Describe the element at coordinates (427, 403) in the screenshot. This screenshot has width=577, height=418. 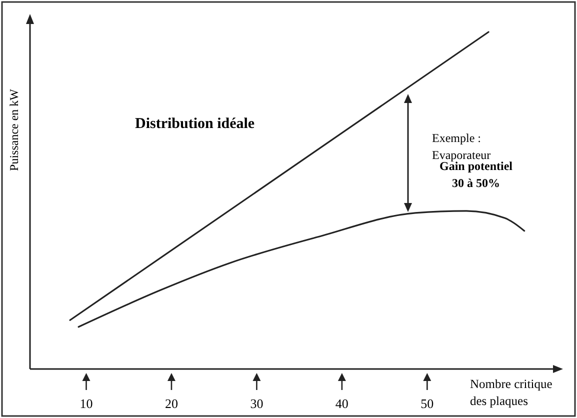
I see `x-tick-label: 50` at that location.